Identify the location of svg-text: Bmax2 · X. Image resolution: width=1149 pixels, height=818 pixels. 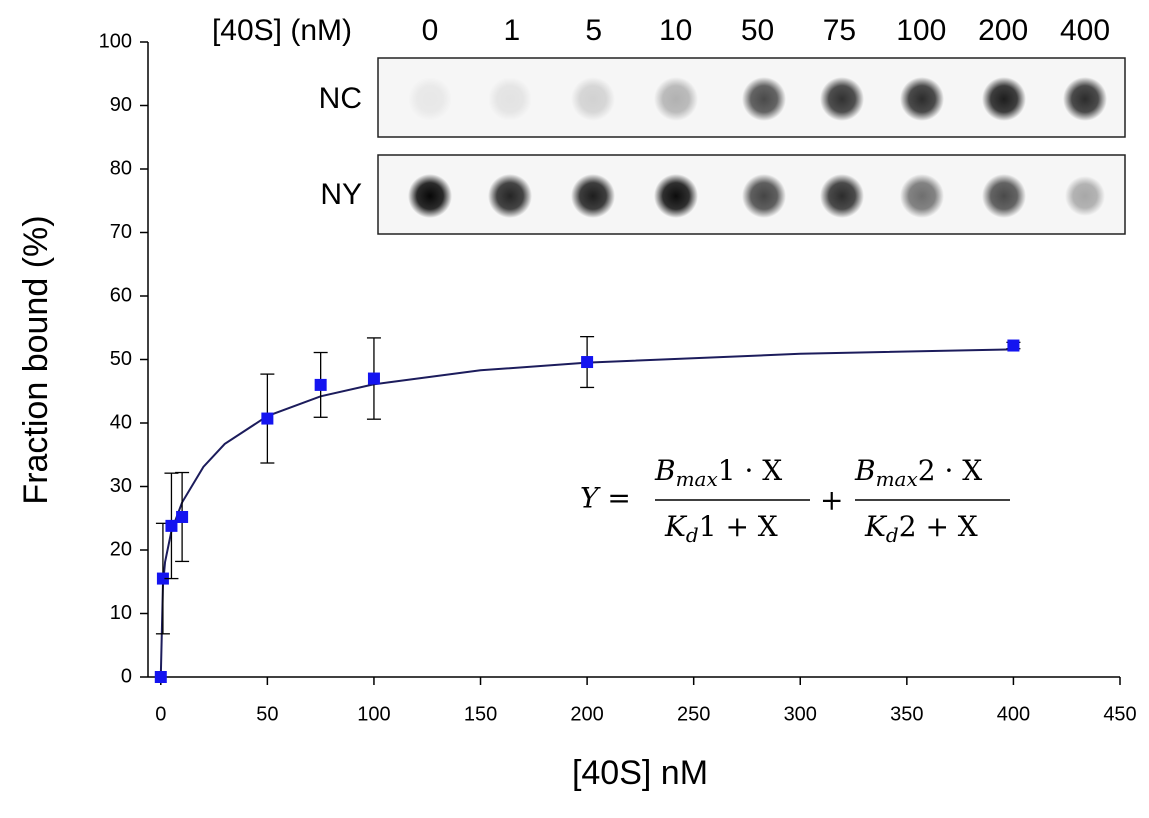
(918, 472).